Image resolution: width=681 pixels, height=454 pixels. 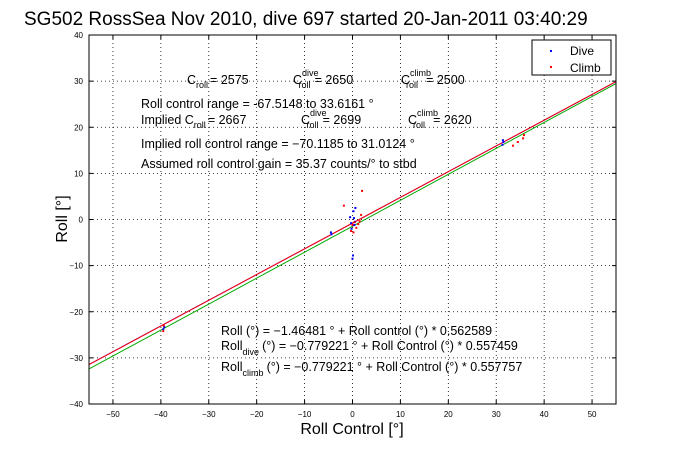 I want to click on y-tick-label: 10, so click(x=78, y=173).